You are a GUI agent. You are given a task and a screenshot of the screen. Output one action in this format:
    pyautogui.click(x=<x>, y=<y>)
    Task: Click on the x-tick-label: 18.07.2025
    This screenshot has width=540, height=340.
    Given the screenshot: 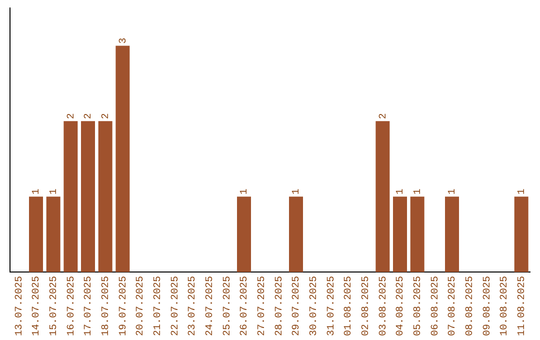 What is the action you would take?
    pyautogui.click(x=106, y=306)
    